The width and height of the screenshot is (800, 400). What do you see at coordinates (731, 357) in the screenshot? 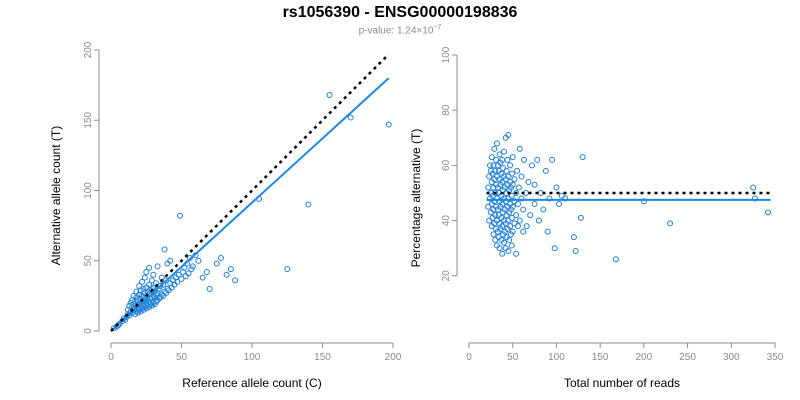
I see `x-tick-label: 300` at bounding box center [731, 357].